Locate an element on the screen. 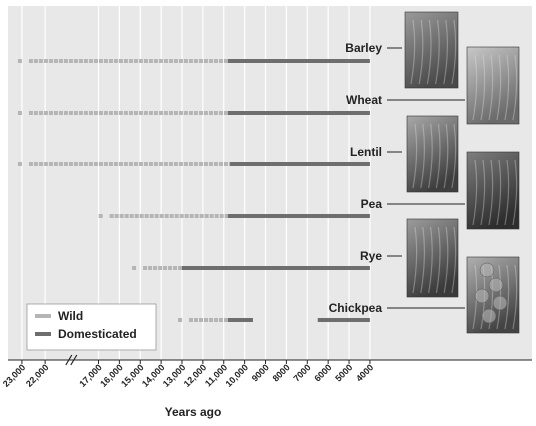 Image resolution: width=536 pixels, height=426 pixels. crop-label-lentil: Lentil is located at coordinates (366, 152).